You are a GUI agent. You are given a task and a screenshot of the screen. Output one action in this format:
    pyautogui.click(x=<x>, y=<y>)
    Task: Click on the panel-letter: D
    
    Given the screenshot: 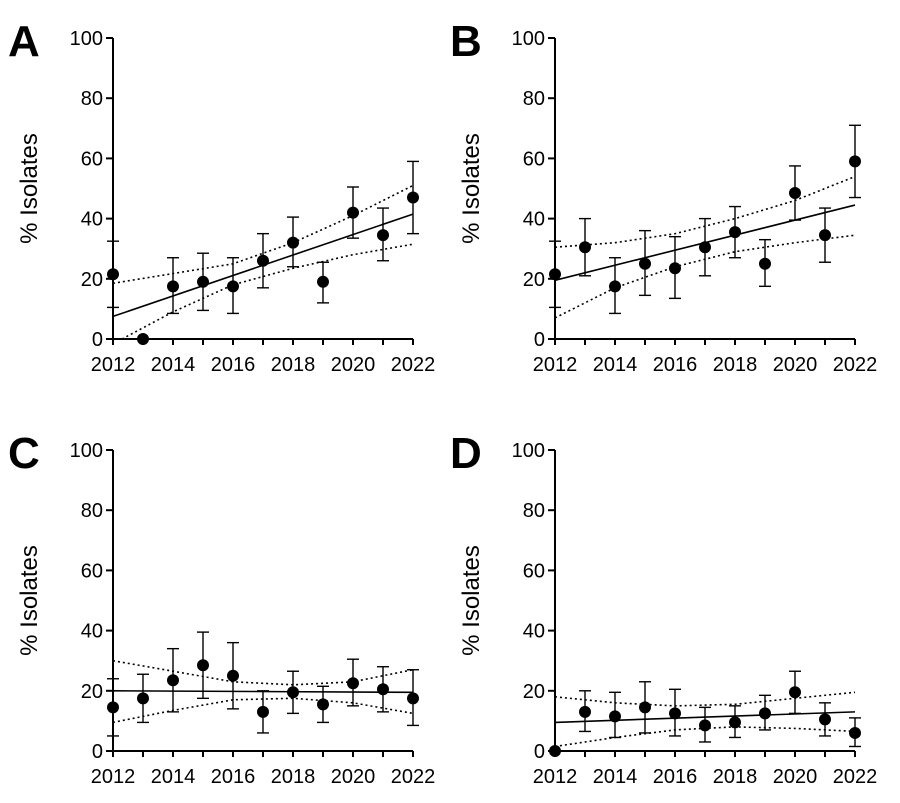 What is the action you would take?
    pyautogui.click(x=466, y=453)
    